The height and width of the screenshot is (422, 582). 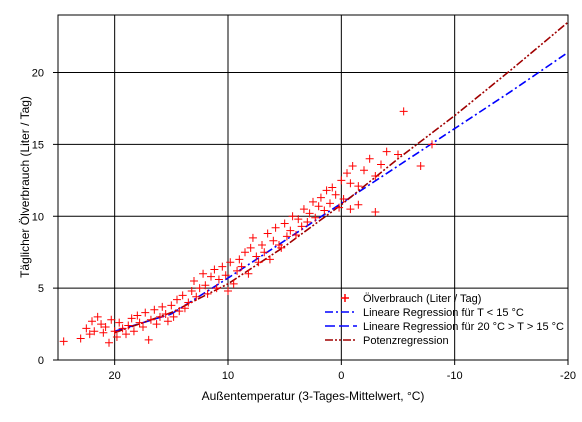 I want to click on x-tick-label: 0, so click(x=341, y=376).